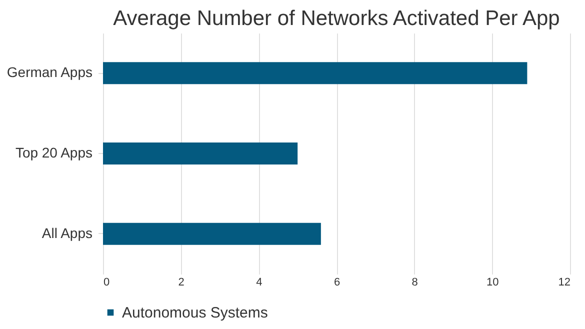 The image size is (585, 329). What do you see at coordinates (53, 152) in the screenshot?
I see `y-tick-label: Top 20 Apps` at bounding box center [53, 152].